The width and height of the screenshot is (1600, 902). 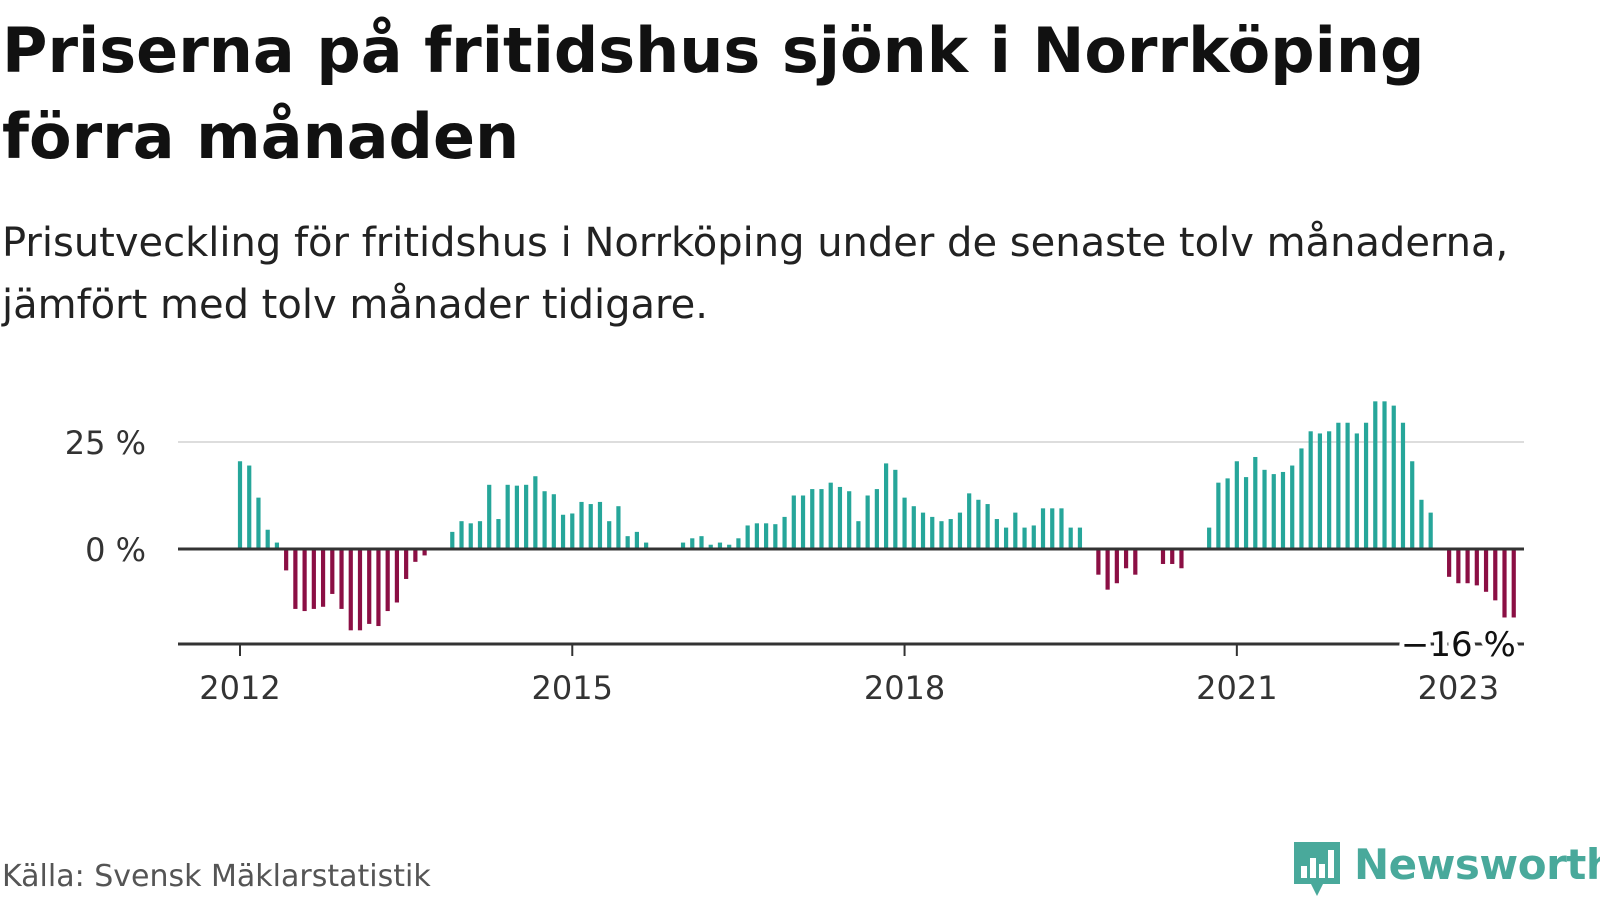 What do you see at coordinates (1317, 869) in the screenshot?
I see `newsworthy-logo-icon` at bounding box center [1317, 869].